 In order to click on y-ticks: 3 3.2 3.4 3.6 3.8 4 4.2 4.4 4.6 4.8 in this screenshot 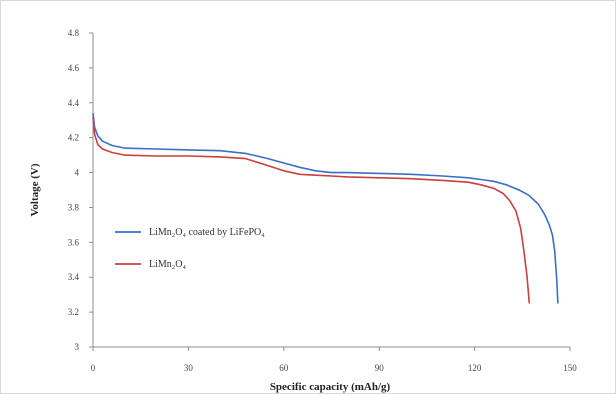, I will do `click(80, 190)`.